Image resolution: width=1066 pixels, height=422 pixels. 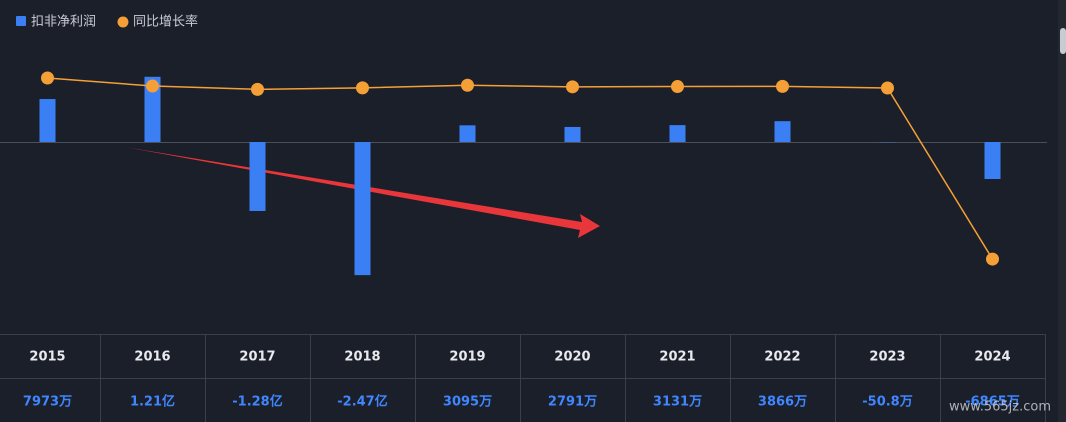 What do you see at coordinates (572, 402) in the screenshot?
I see `value-label: 2791万` at bounding box center [572, 402].